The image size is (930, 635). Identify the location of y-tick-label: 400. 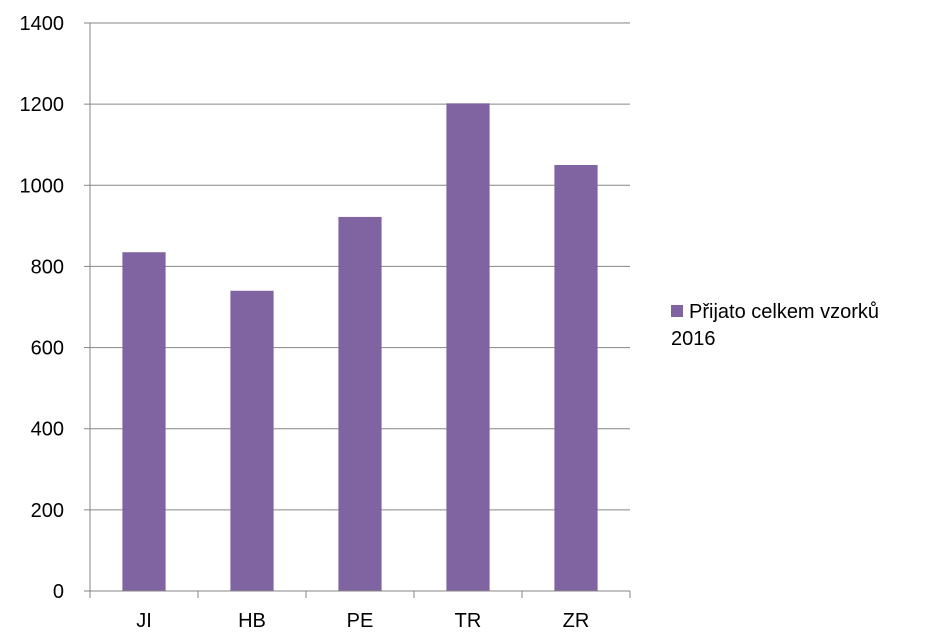
(47, 430).